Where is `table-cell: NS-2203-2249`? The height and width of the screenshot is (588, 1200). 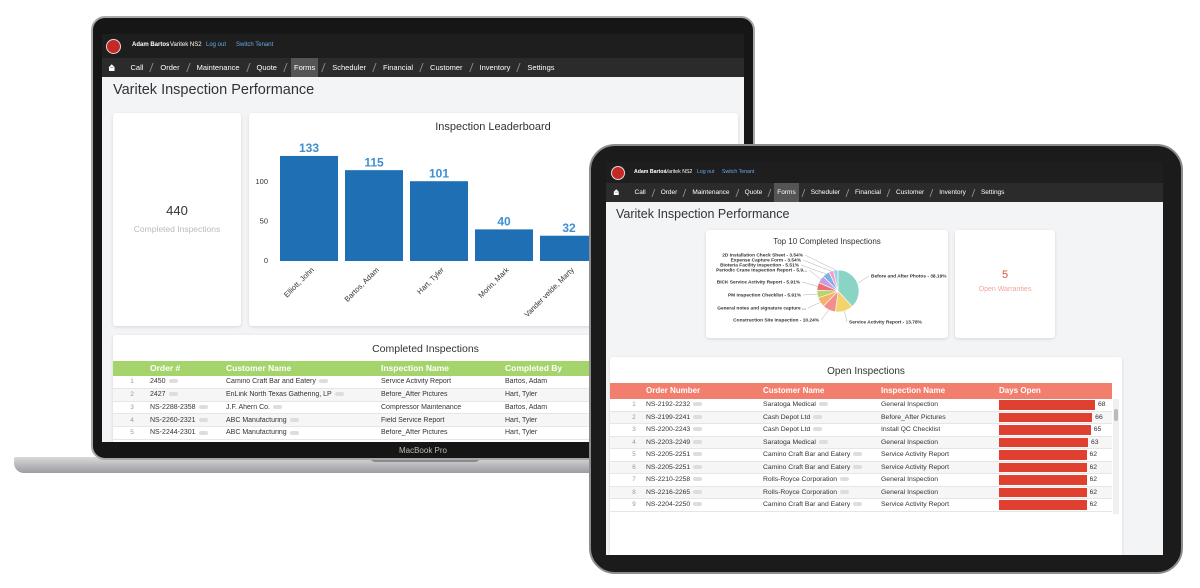 table-cell: NS-2203-2249 is located at coordinates (702, 442).